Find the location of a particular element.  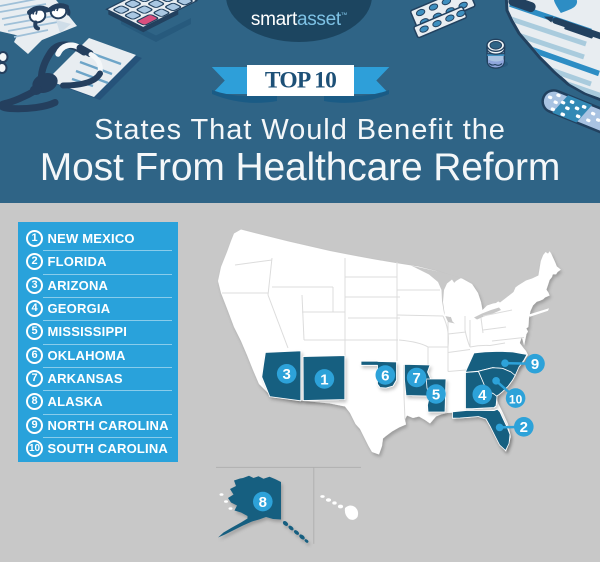

svg-text: TOP 10 is located at coordinates (300, 81).